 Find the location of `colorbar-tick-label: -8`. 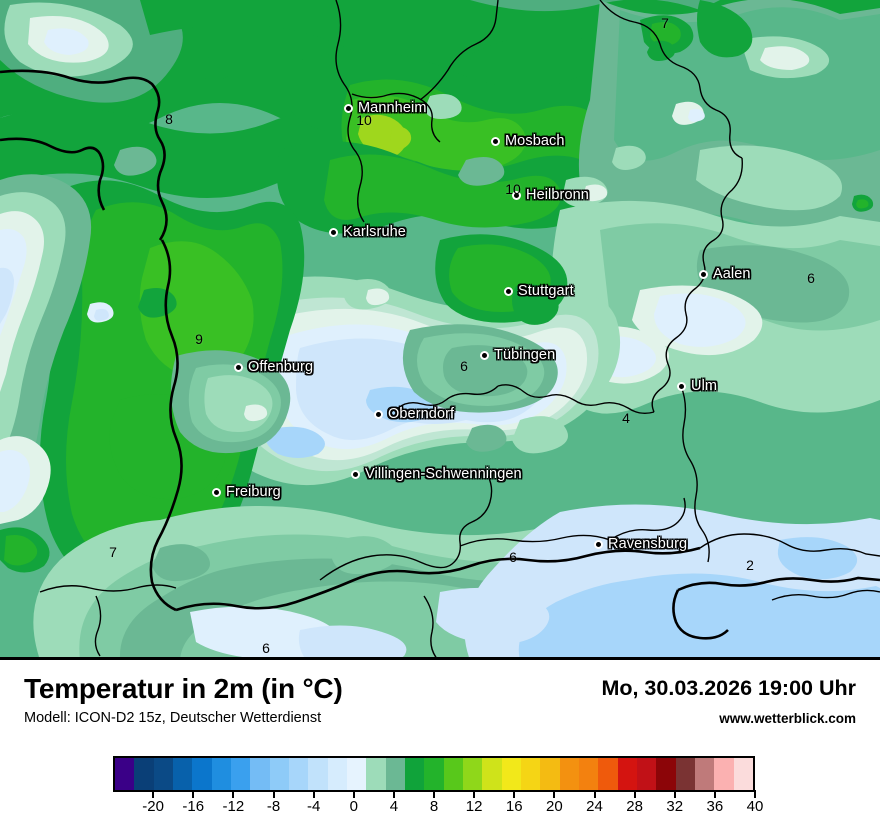

colorbar-tick-label: -8 is located at coordinates (273, 806).